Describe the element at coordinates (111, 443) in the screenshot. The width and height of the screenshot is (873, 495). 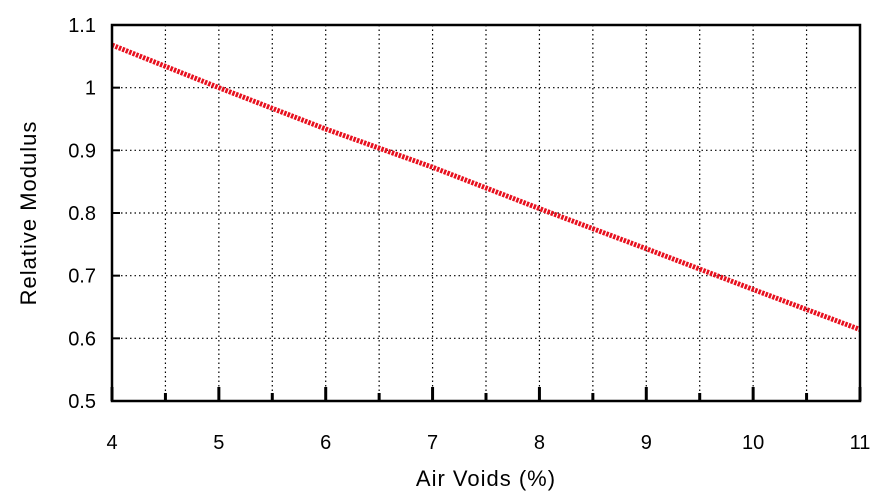
I see `x-tick-label: 4` at that location.